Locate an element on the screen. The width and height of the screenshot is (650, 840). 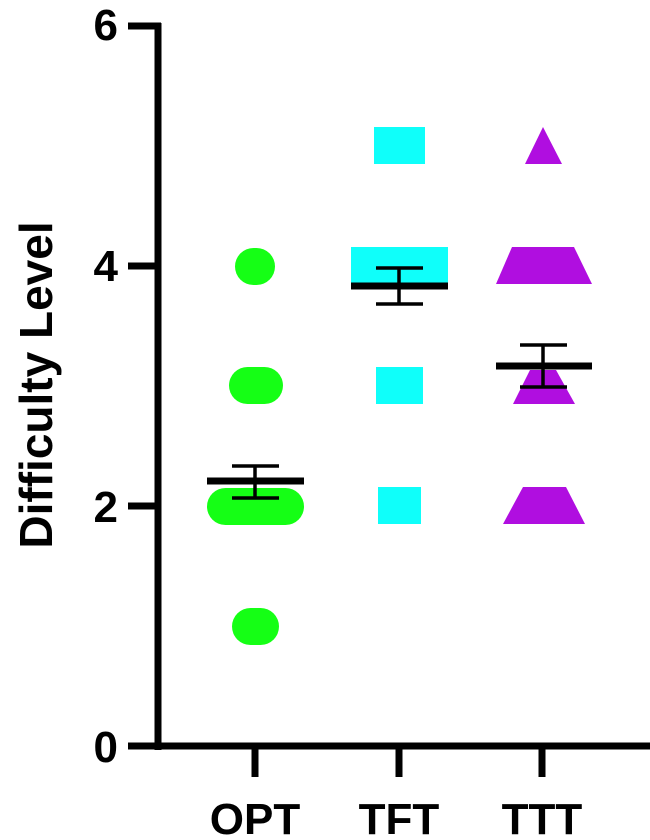
x-tick-labels: OPT TFT TTT is located at coordinates (396, 817).